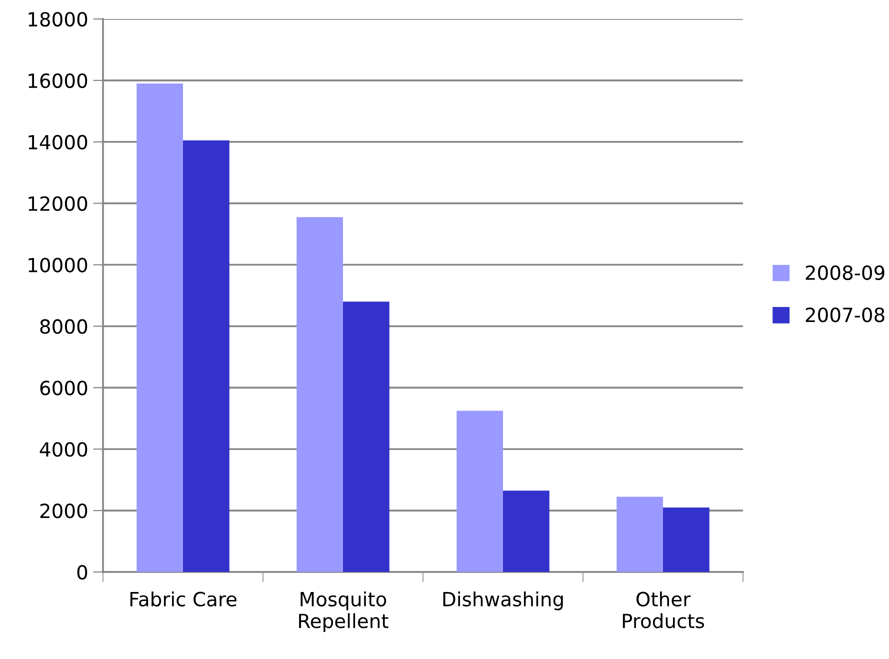 The height and width of the screenshot is (659, 889). I want to click on y-tick-label: 18000, so click(58, 19).